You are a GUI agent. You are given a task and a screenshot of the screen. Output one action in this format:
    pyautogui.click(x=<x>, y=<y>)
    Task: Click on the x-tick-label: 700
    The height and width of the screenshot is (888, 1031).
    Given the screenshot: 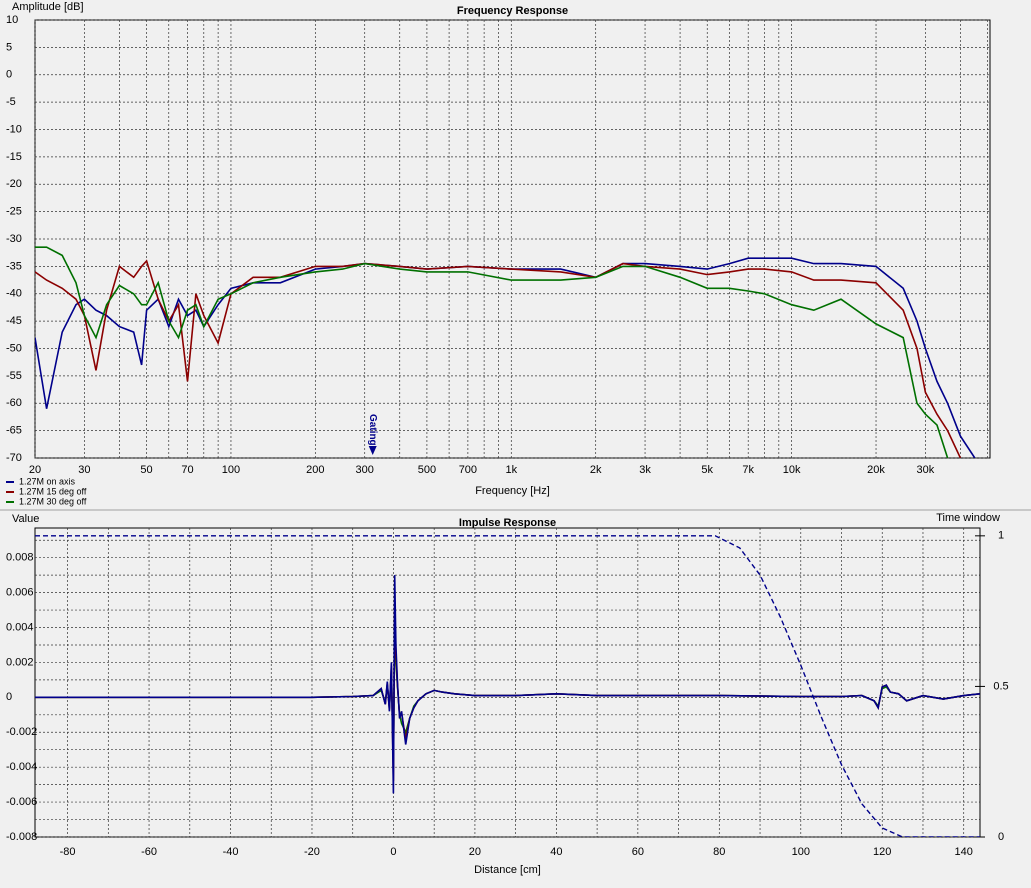 What is the action you would take?
    pyautogui.click(x=468, y=470)
    